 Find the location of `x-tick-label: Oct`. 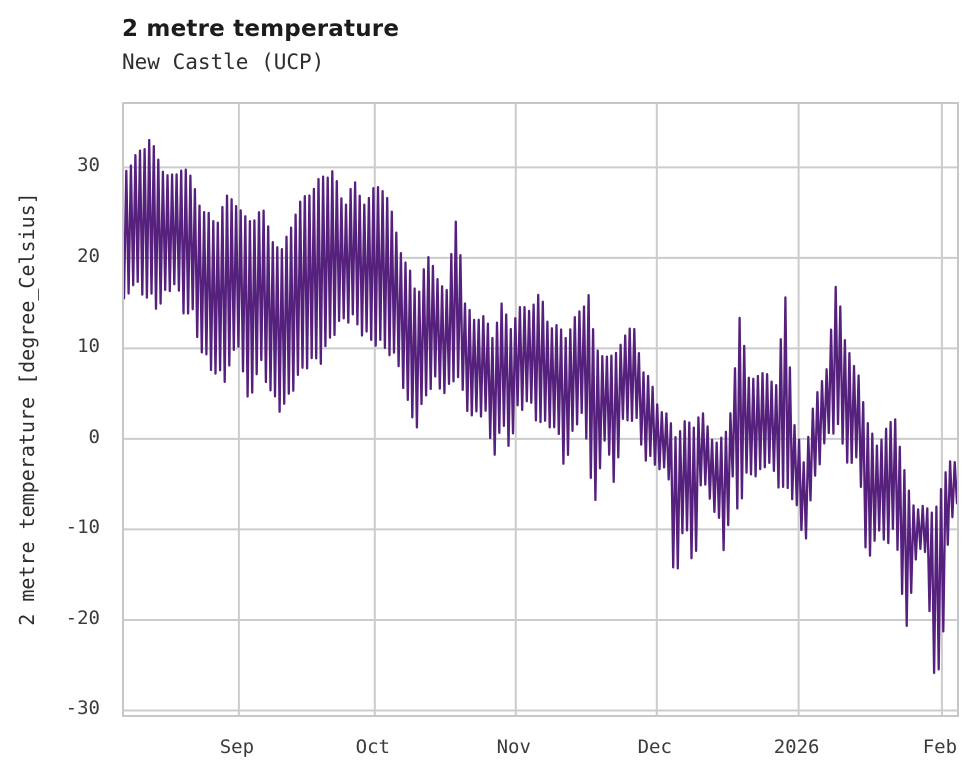

x-tick-label: Oct is located at coordinates (372, 747).